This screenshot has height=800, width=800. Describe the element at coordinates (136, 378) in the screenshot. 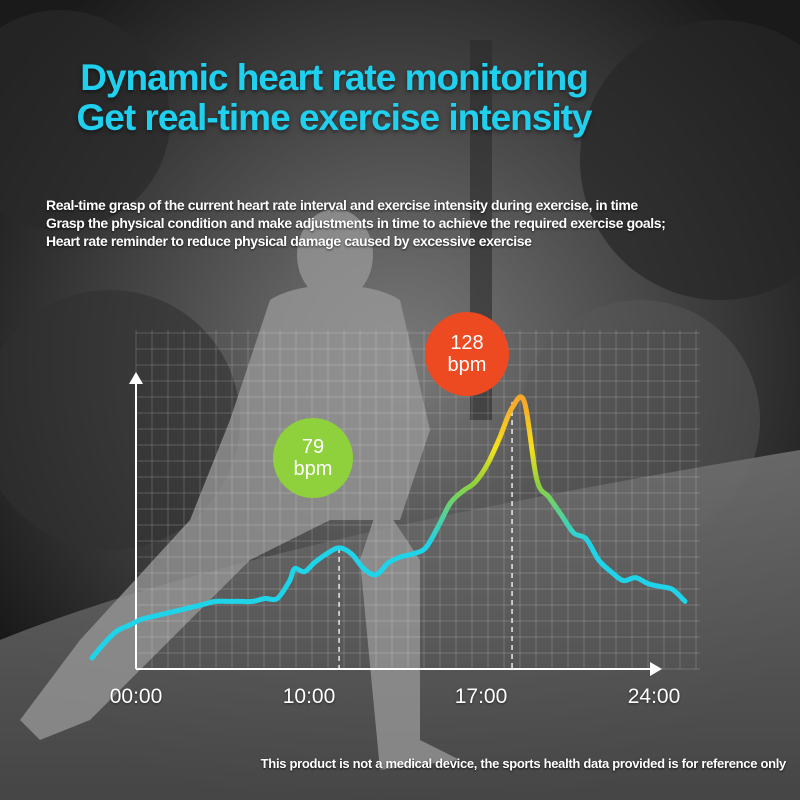

I see `y-axis-arrow-icon` at that location.